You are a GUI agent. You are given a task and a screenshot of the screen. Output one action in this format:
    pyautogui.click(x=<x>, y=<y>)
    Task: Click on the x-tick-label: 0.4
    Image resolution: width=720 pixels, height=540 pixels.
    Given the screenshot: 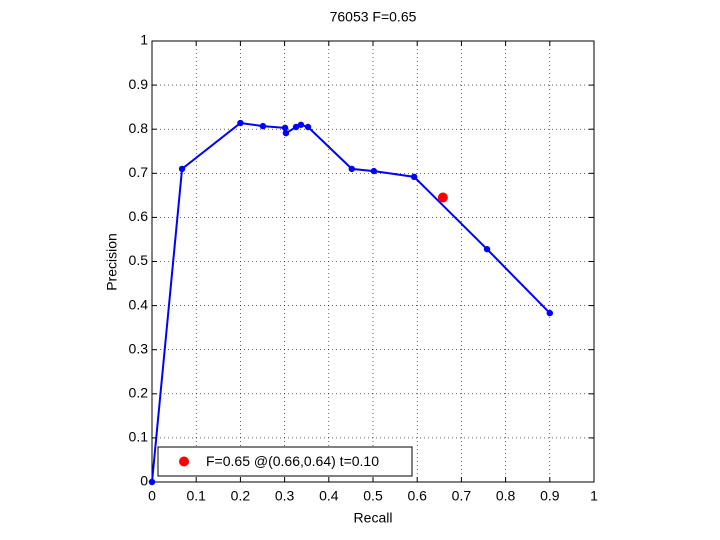 What is the action you would take?
    pyautogui.click(x=329, y=496)
    